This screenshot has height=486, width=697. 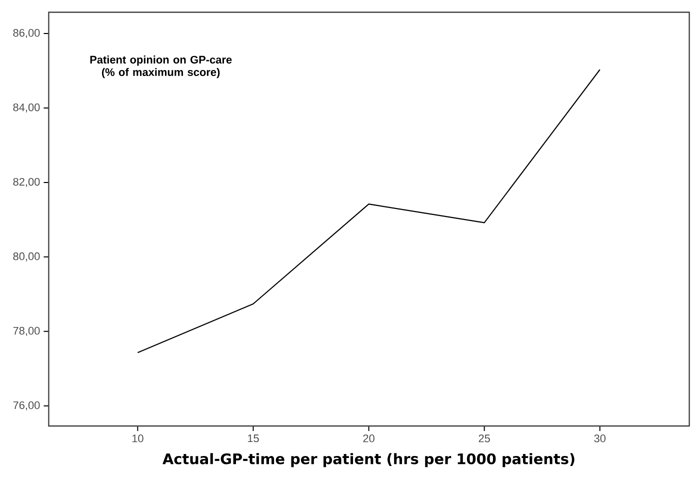 I want to click on x-tick-label: 15, so click(x=253, y=438).